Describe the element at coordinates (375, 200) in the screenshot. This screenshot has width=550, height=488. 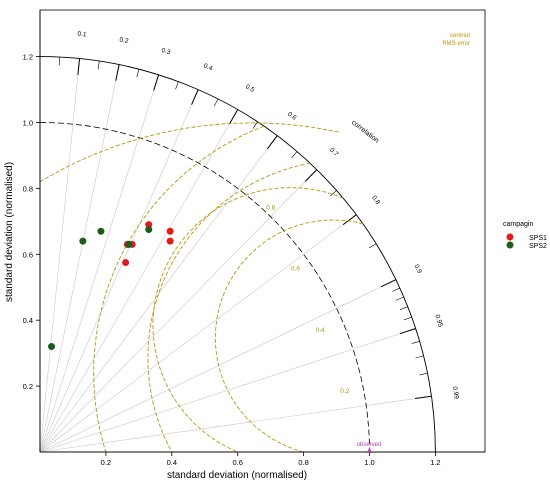
I see `correlation-tick-label-7: 0.8` at that location.